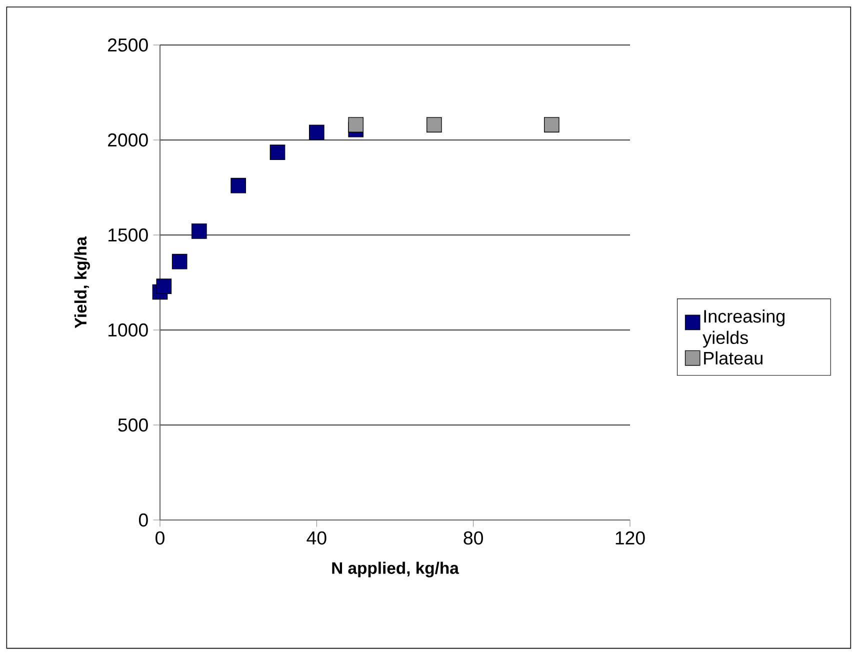 The image size is (858, 655). I want to click on x-tick-label: 40, so click(316, 538).